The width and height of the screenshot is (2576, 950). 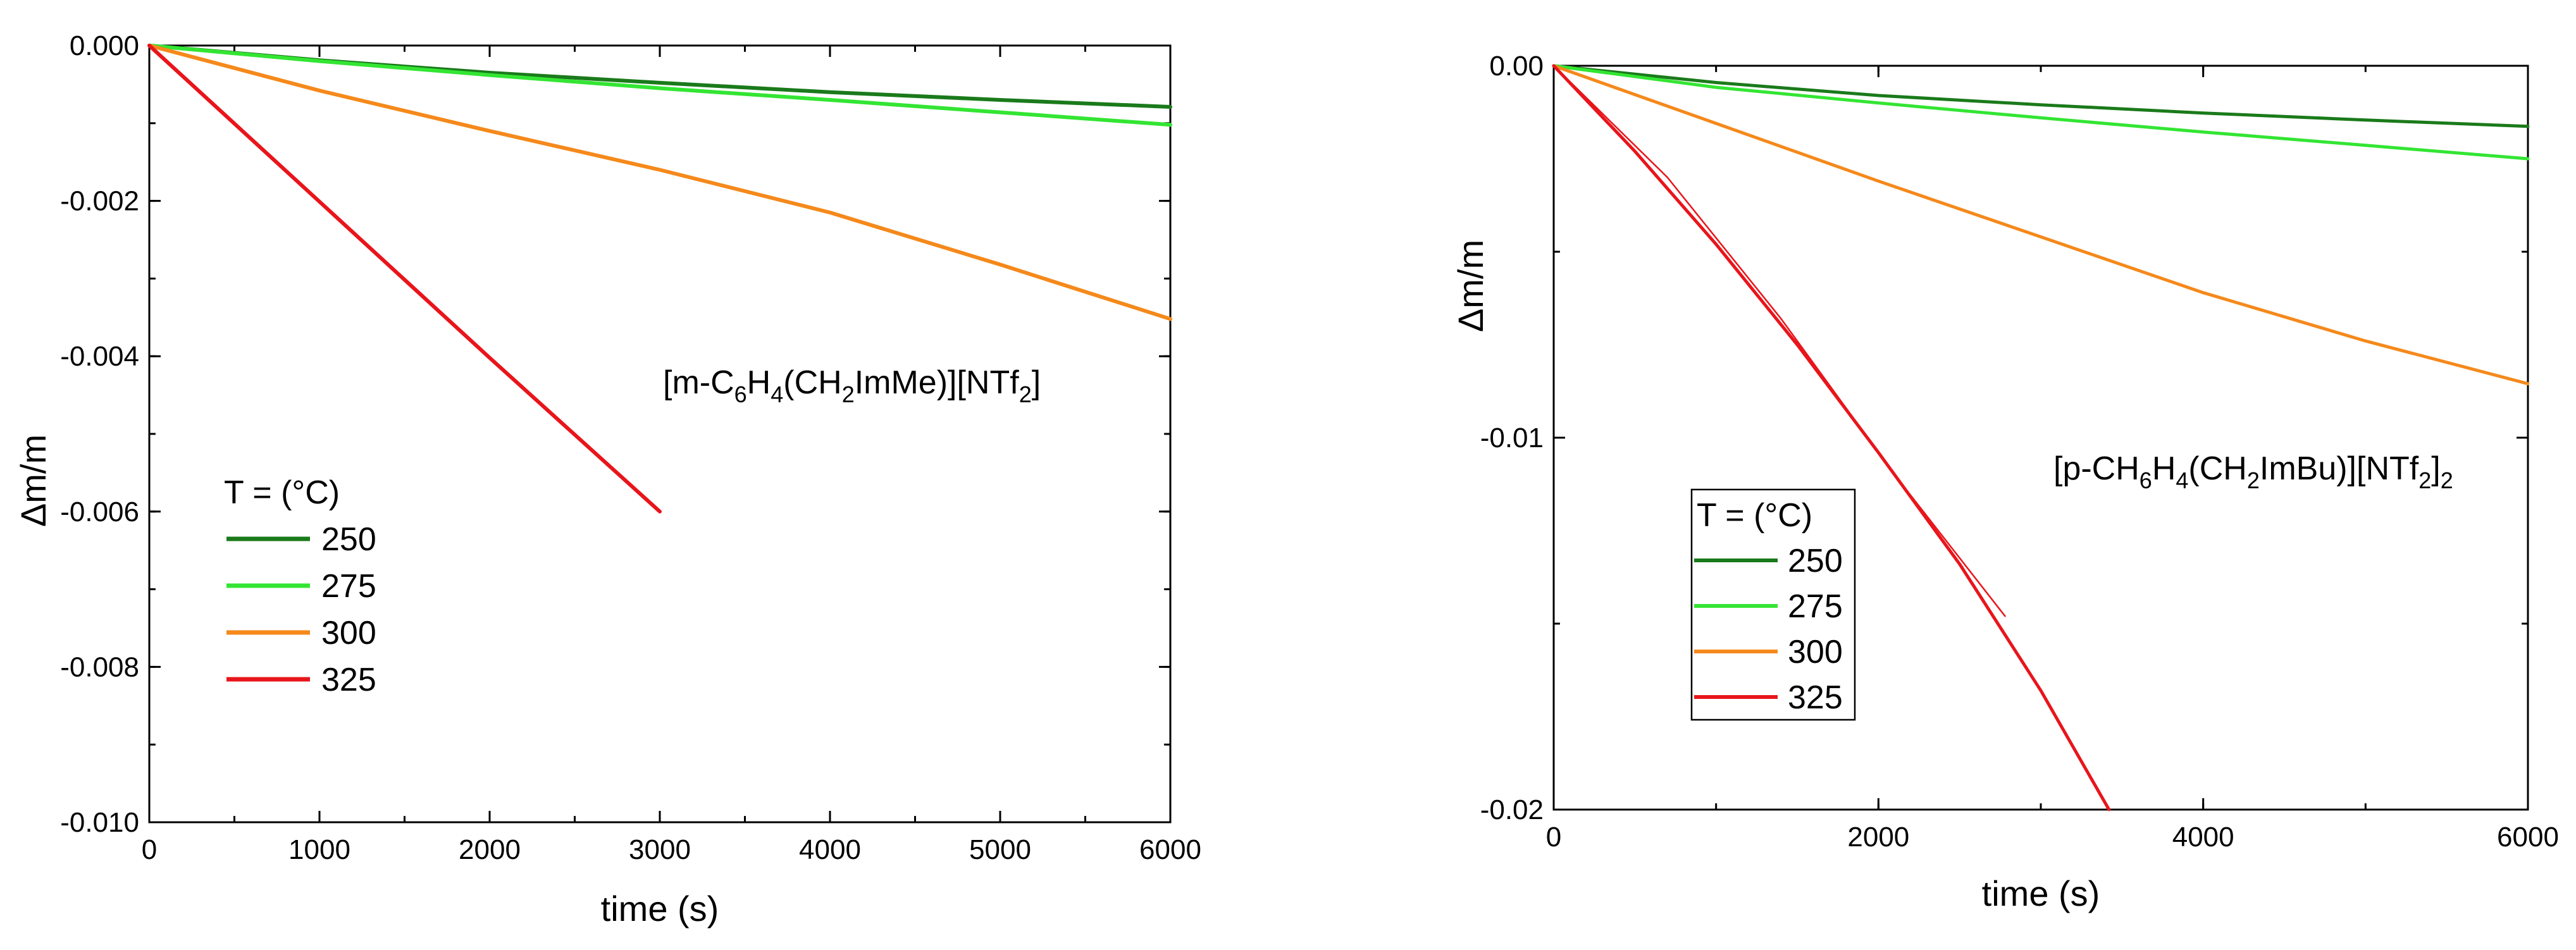 What do you see at coordinates (698, 382) in the screenshot?
I see `annotation-left-part: [m-C` at bounding box center [698, 382].